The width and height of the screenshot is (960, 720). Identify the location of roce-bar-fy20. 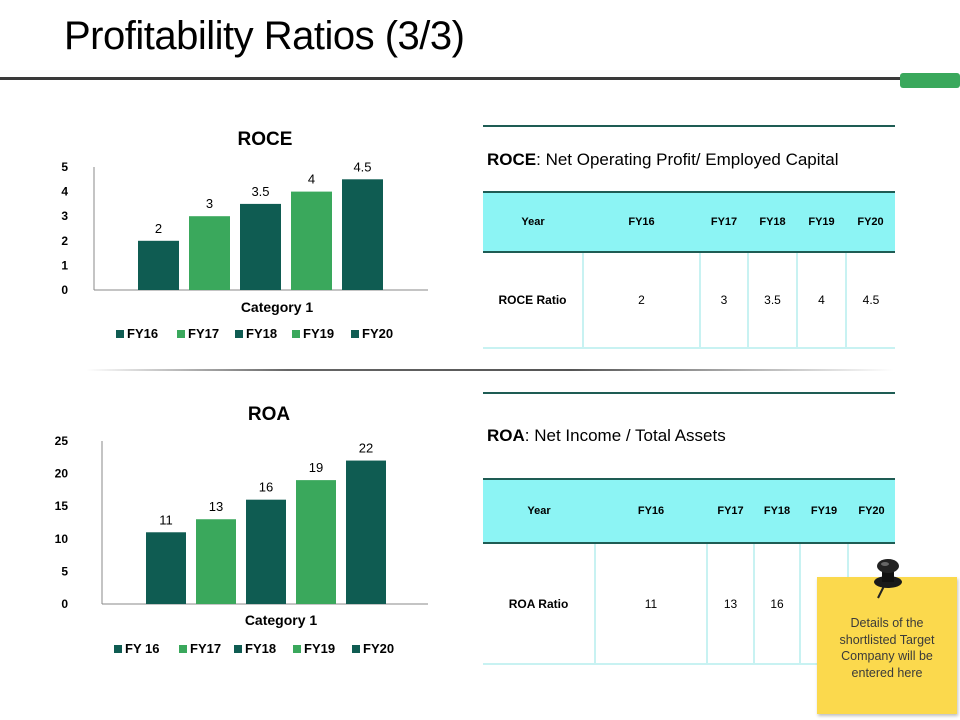
(362, 234).